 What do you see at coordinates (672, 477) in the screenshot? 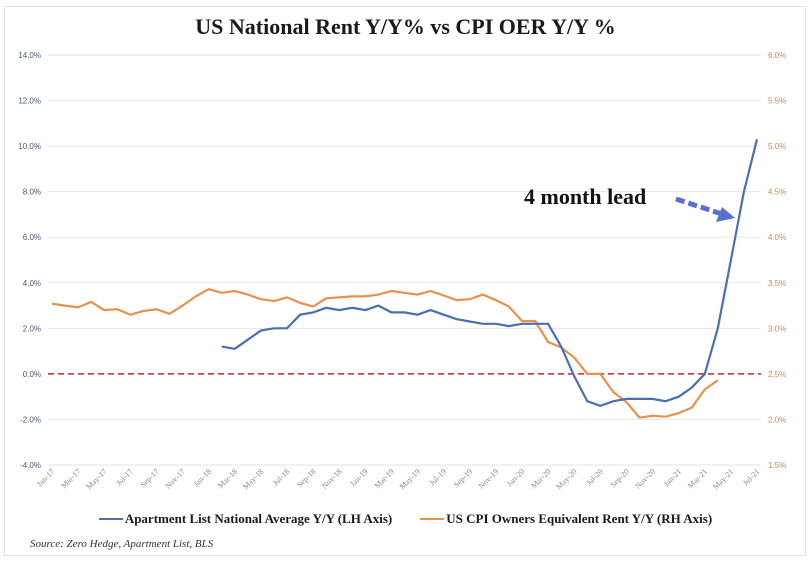
I see `x-axis-tick-label: Jan-21` at bounding box center [672, 477].